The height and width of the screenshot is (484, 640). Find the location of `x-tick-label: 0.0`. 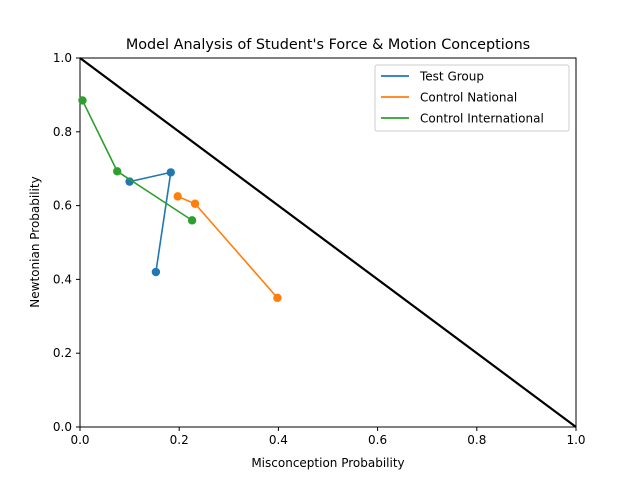

x-tick-label: 0.0 is located at coordinates (79, 440).